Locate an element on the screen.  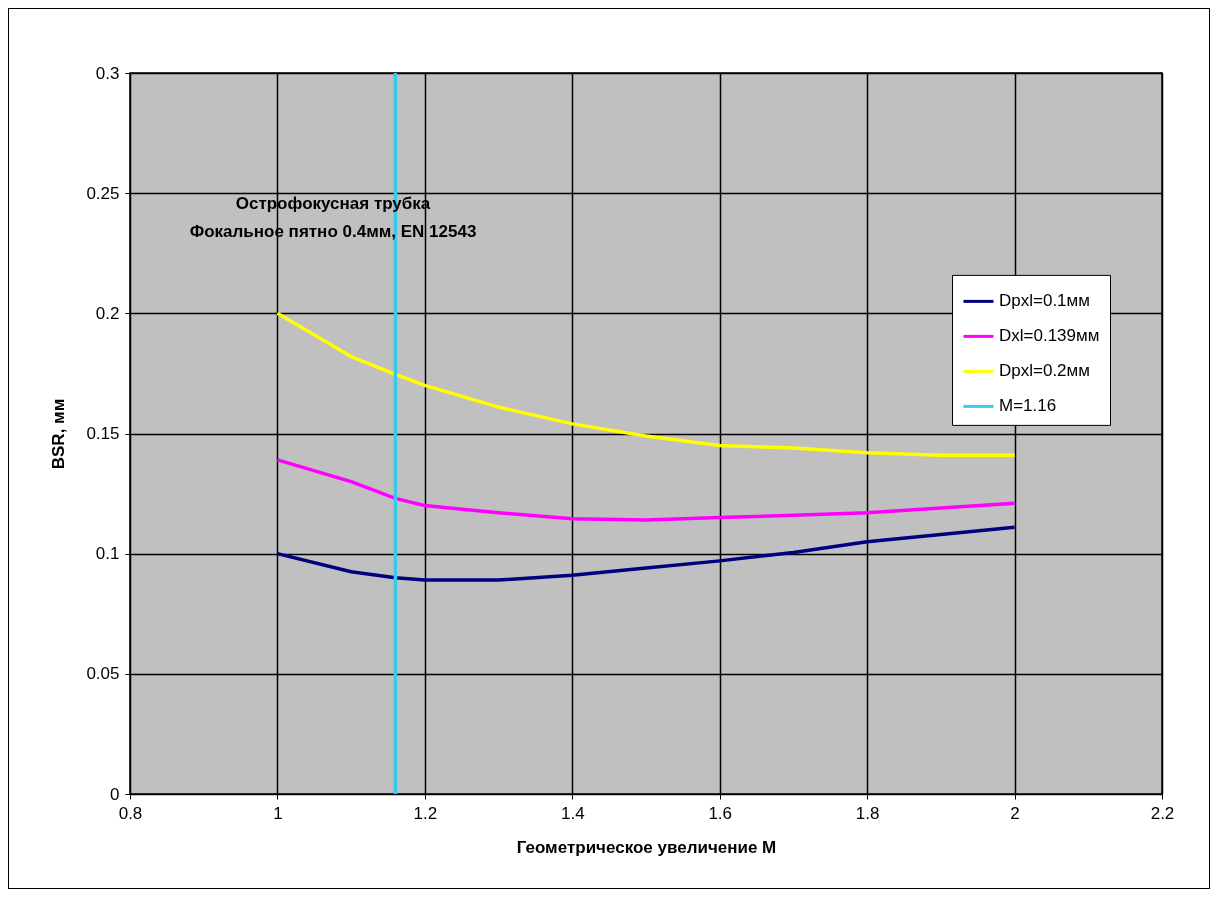
x-tick-label: 1.6 is located at coordinates (720, 813).